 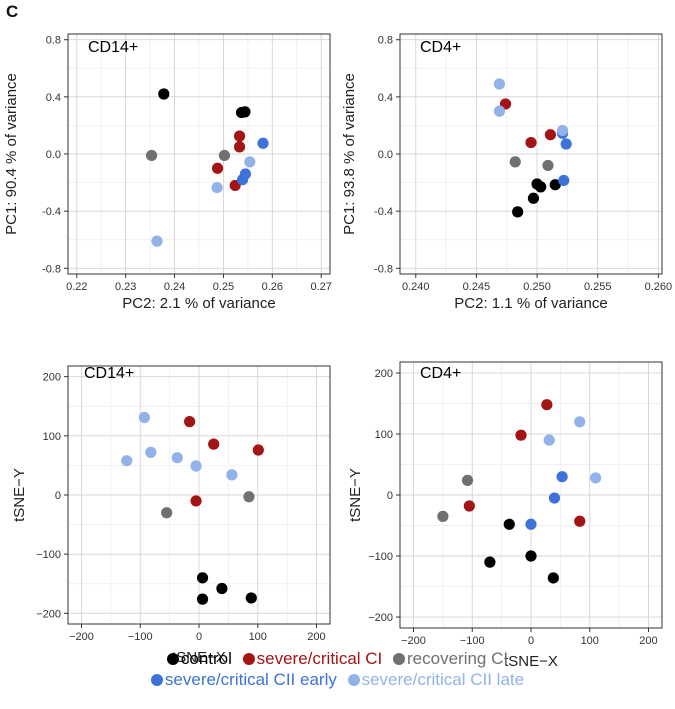 I want to click on x-tick-label: 0.24, so click(x=174, y=287).